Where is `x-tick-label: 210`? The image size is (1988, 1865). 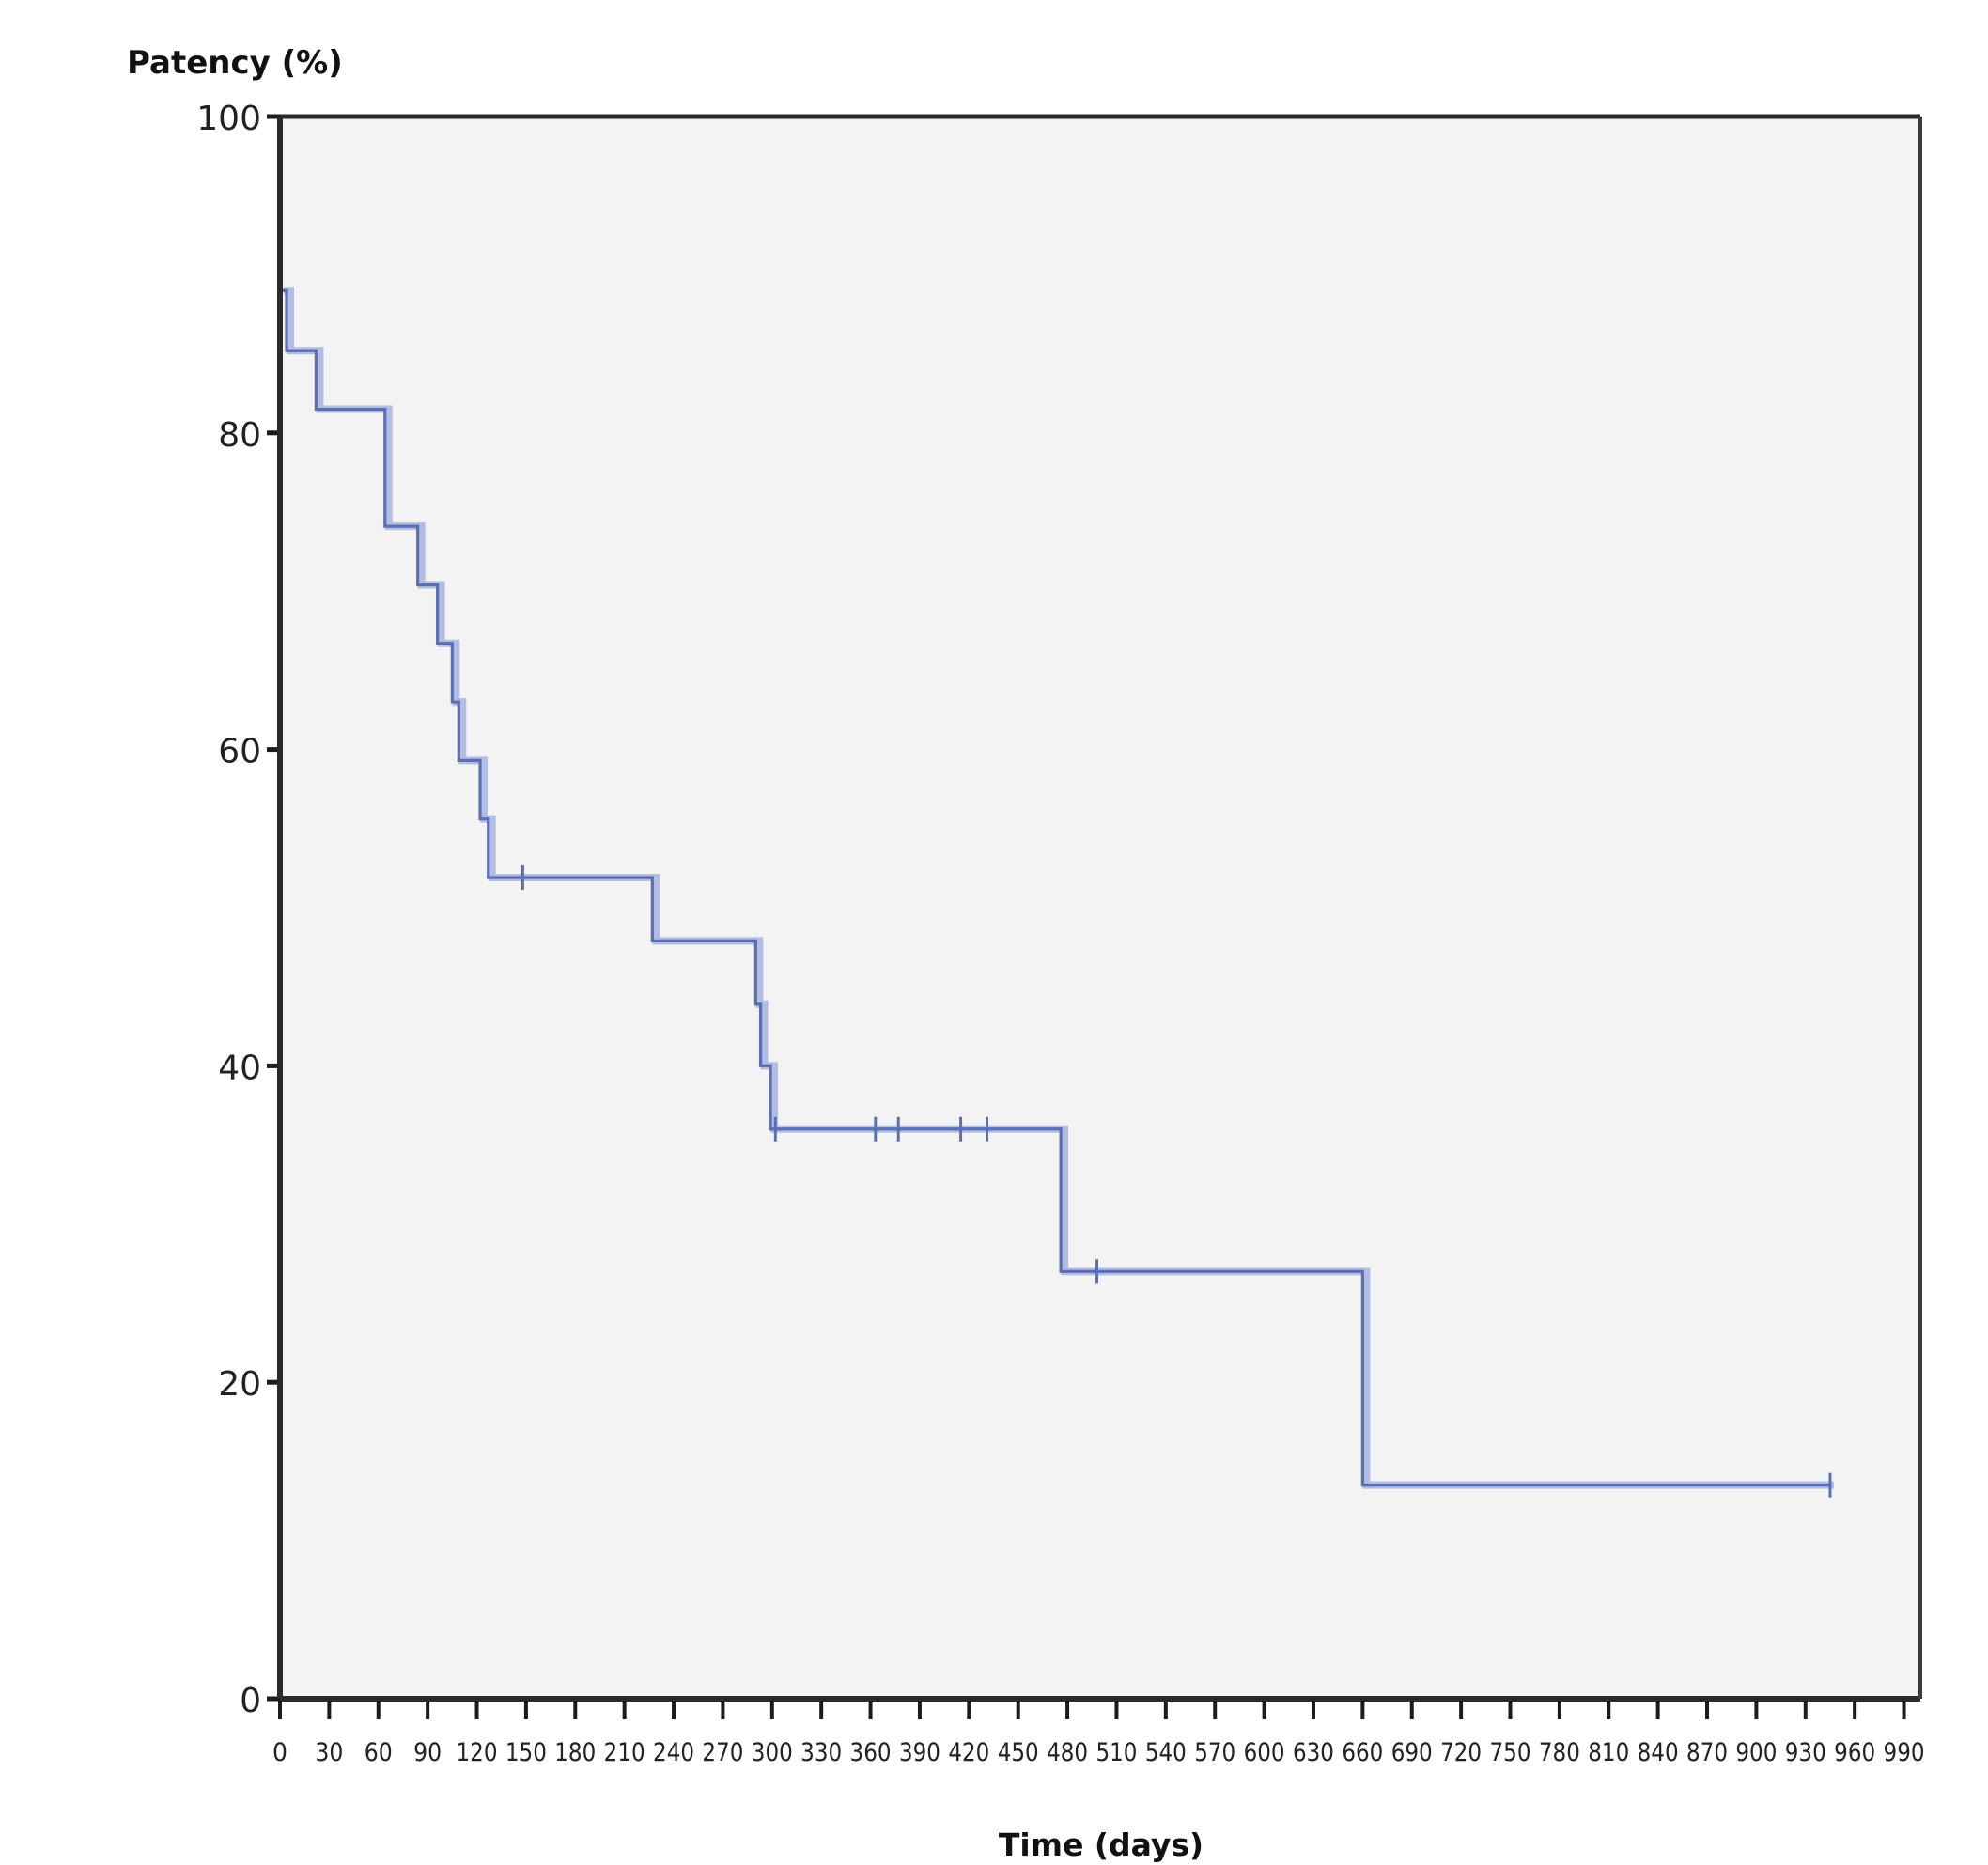
x-tick-label: 210 is located at coordinates (624, 1752).